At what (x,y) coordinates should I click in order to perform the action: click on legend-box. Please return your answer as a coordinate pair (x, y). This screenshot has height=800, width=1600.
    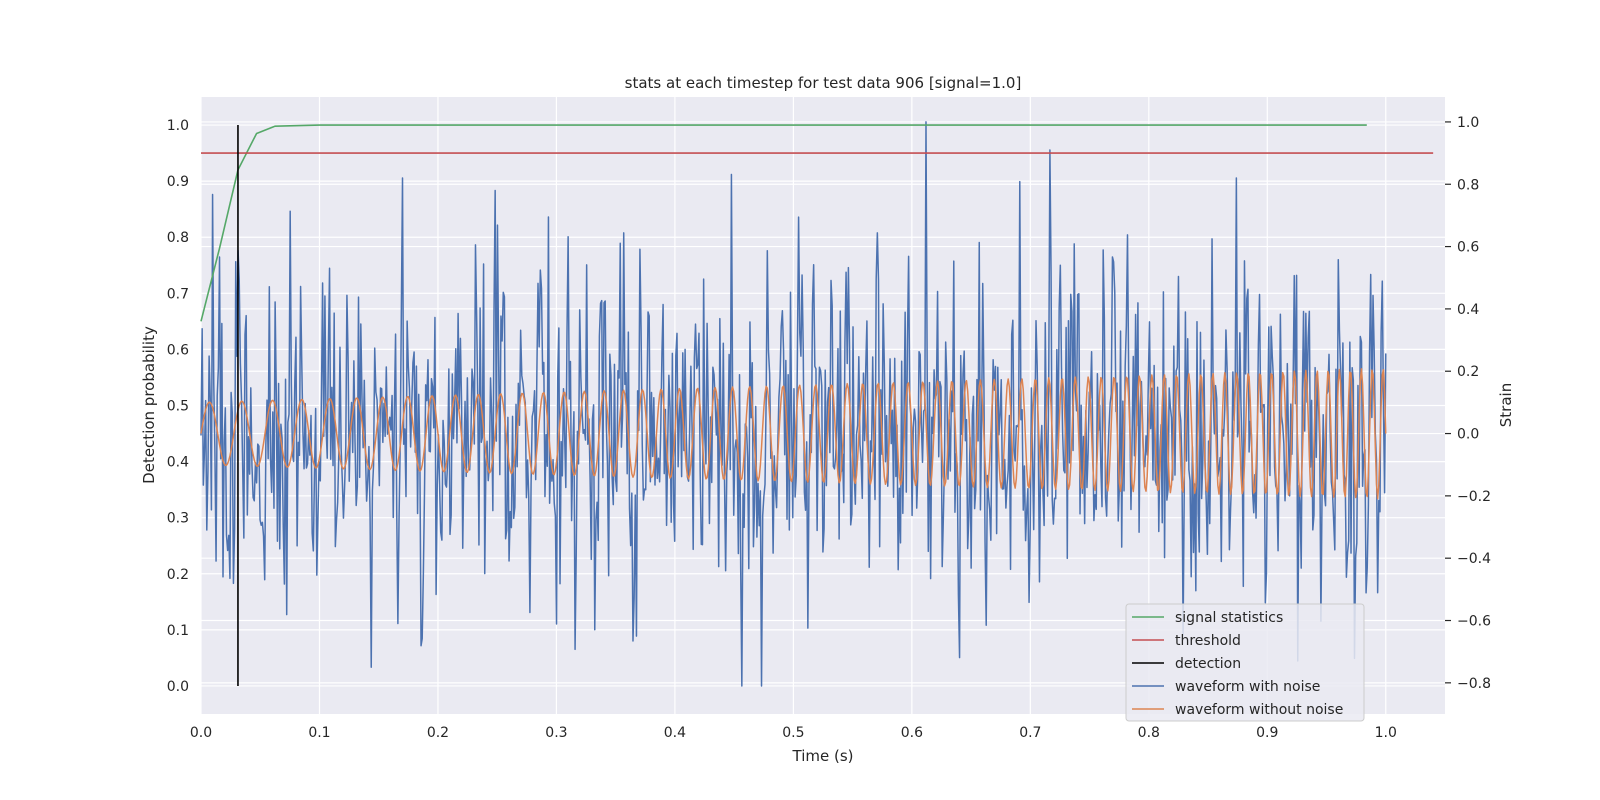
    Looking at the image, I should click on (1245, 662).